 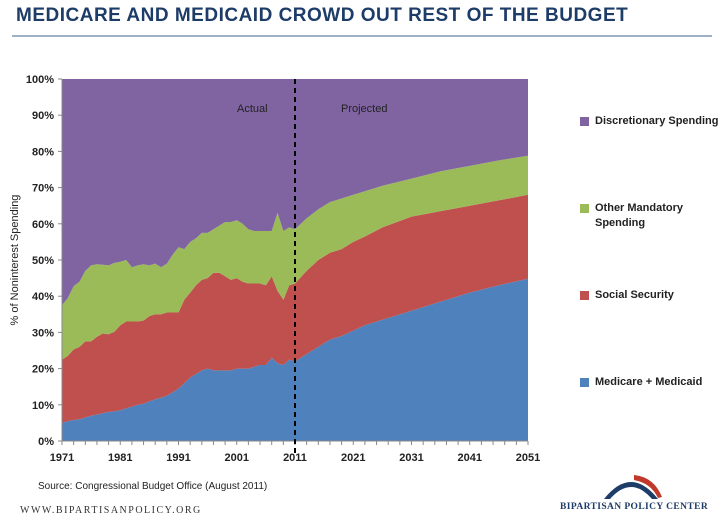 What do you see at coordinates (584, 382) in the screenshot?
I see `legend-swatch-medicare-medicaid` at bounding box center [584, 382].